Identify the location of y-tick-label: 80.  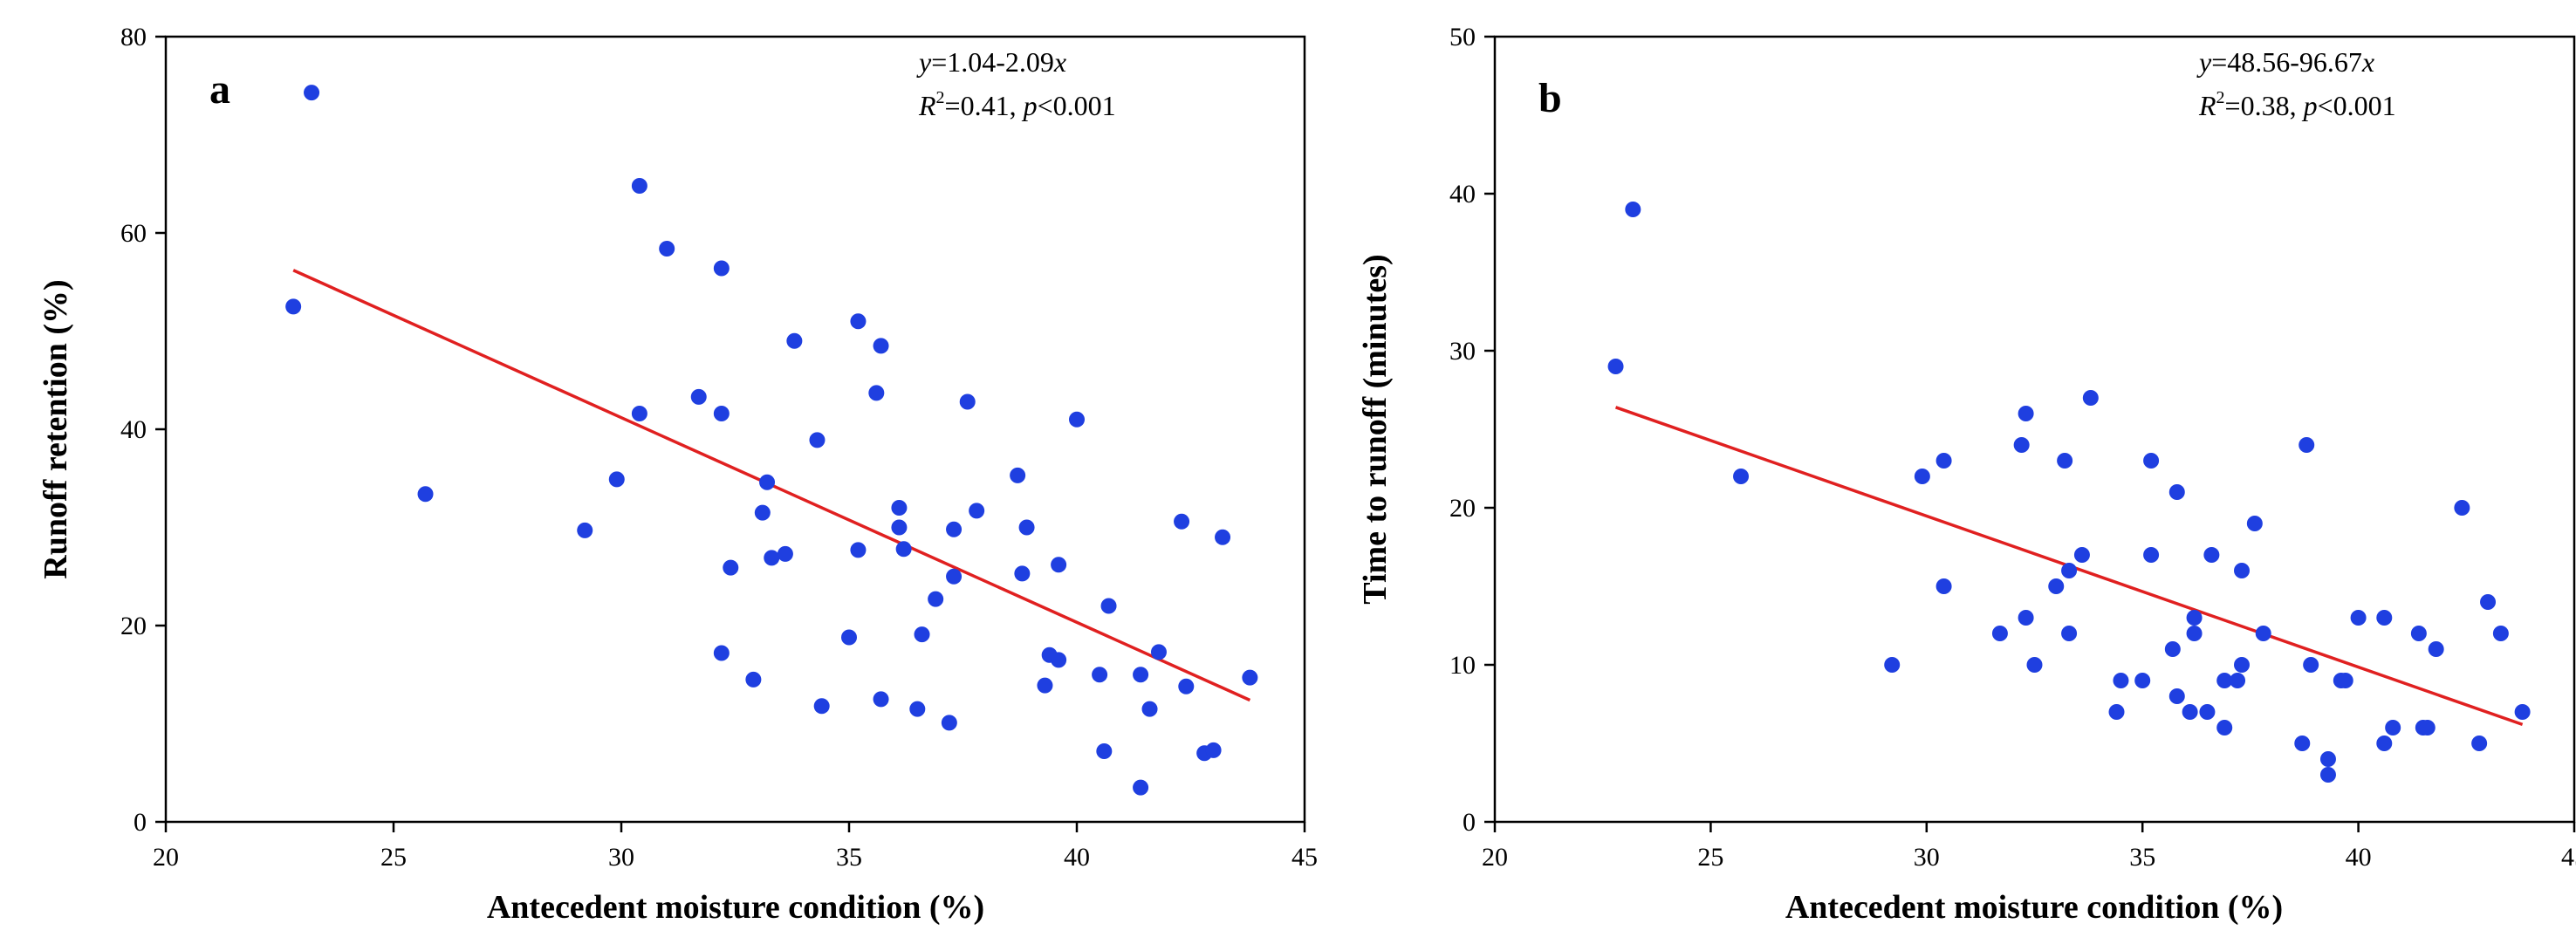
(133, 37).